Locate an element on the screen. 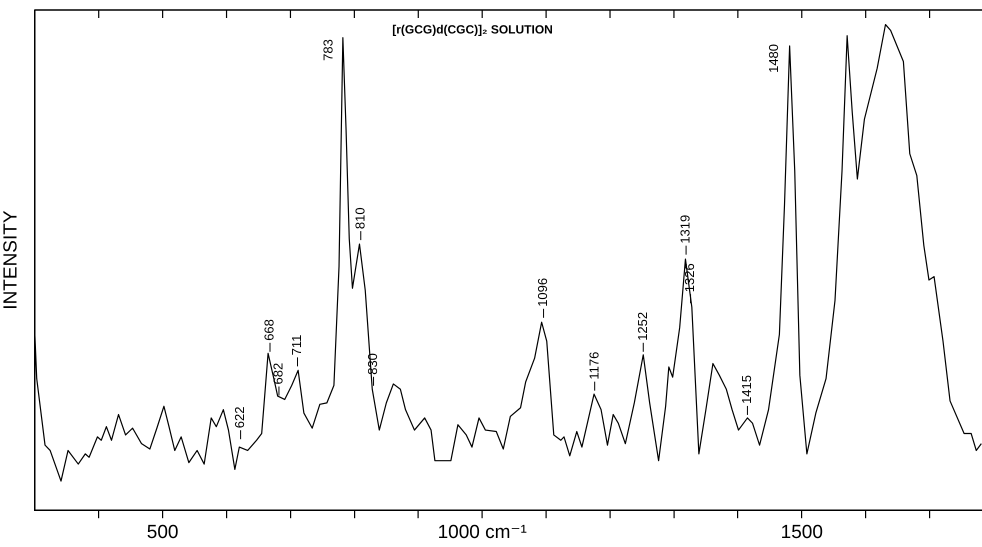 The height and width of the screenshot is (547, 982). annotation: 1326 is located at coordinates (690, 277).